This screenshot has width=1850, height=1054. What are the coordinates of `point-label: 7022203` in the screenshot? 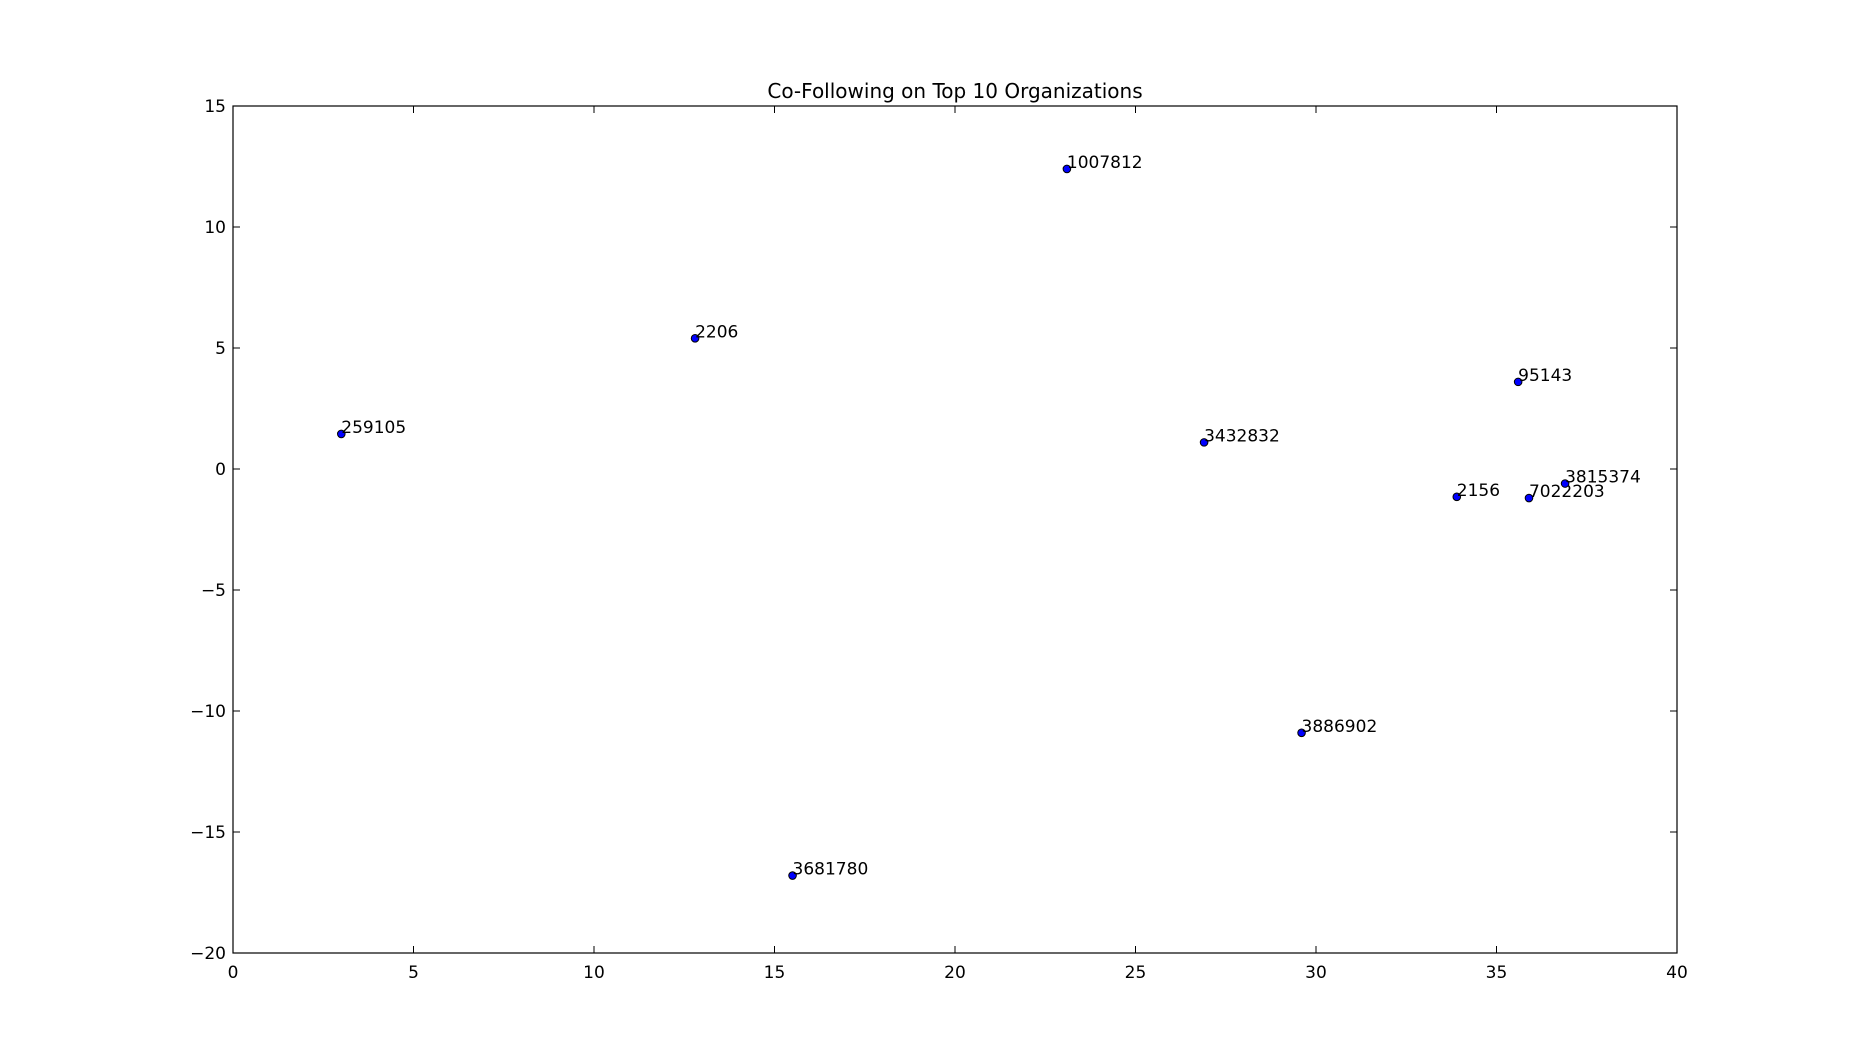 It's located at (1567, 492).